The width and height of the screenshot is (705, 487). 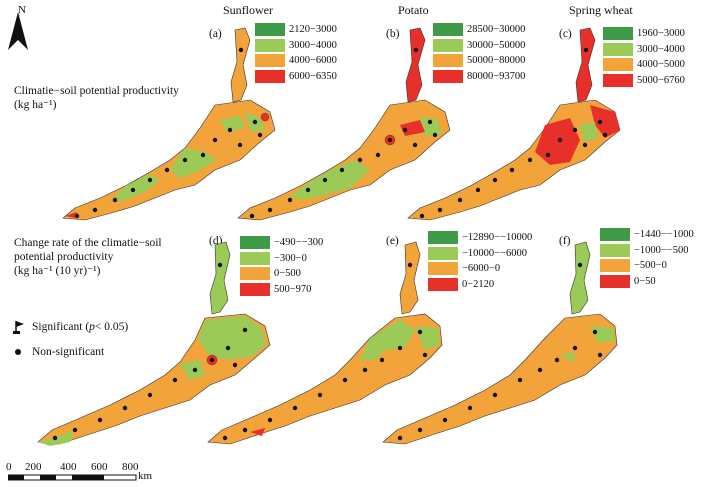 I want to click on legend-item: 28500−30000, so click(x=479, y=30).